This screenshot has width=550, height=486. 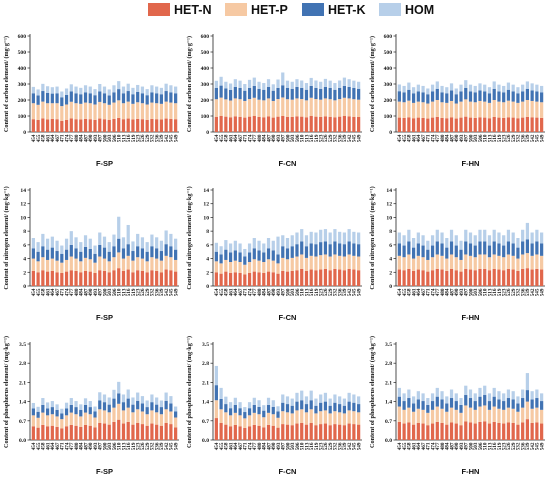 I want to click on x-tick-label: 487, so click(x=269, y=292).